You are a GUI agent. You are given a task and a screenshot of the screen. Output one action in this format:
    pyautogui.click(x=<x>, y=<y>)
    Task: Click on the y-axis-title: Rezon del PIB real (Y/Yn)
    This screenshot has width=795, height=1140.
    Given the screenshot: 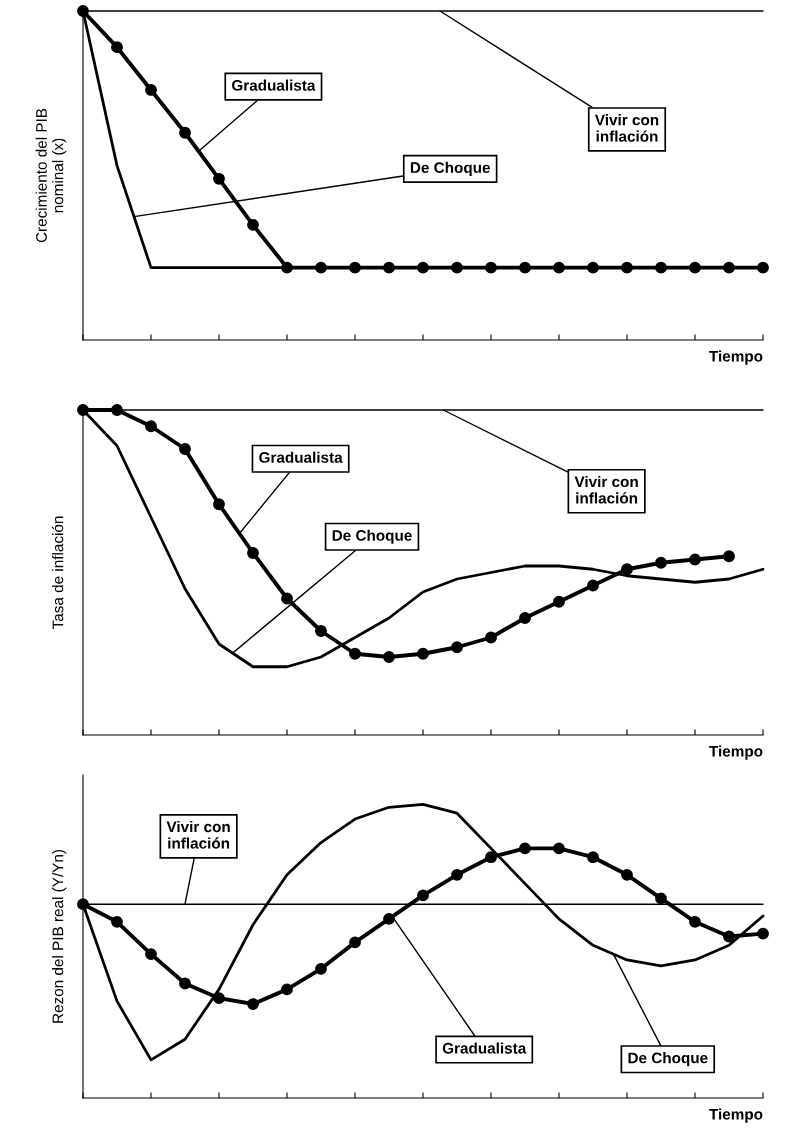 What is the action you would take?
    pyautogui.click(x=59, y=936)
    